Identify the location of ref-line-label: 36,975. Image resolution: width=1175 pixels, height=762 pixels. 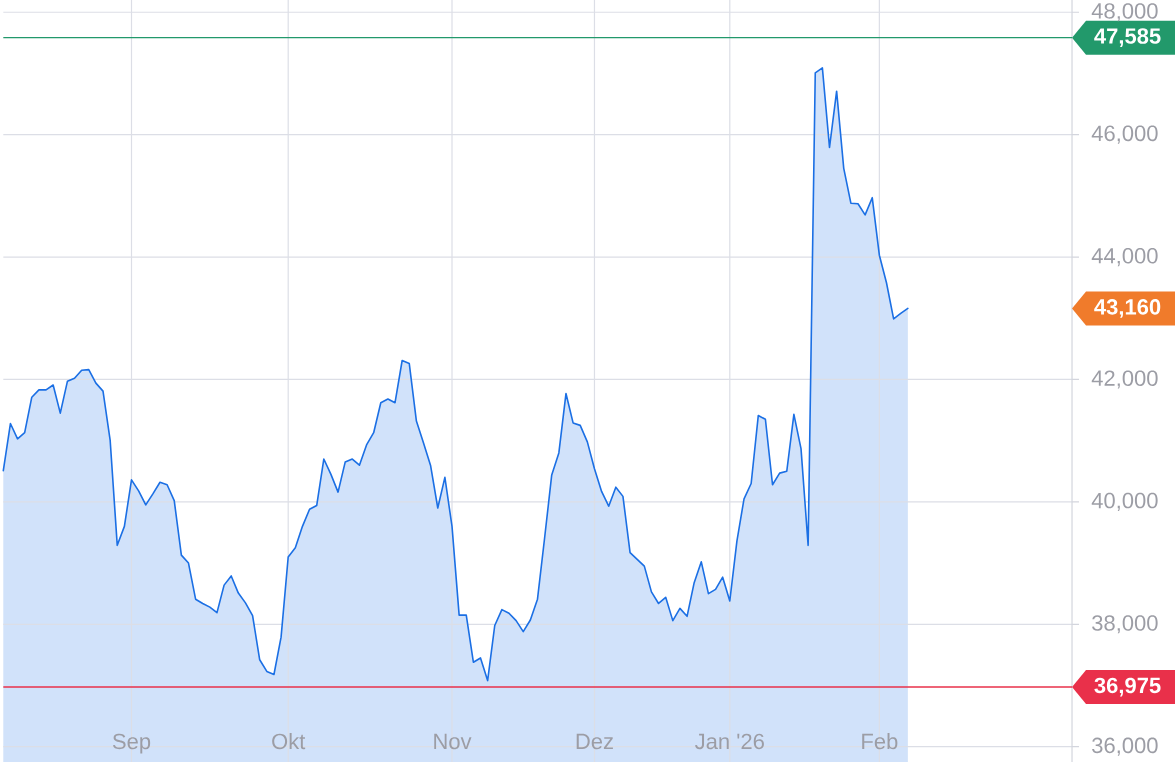
(1127, 687).